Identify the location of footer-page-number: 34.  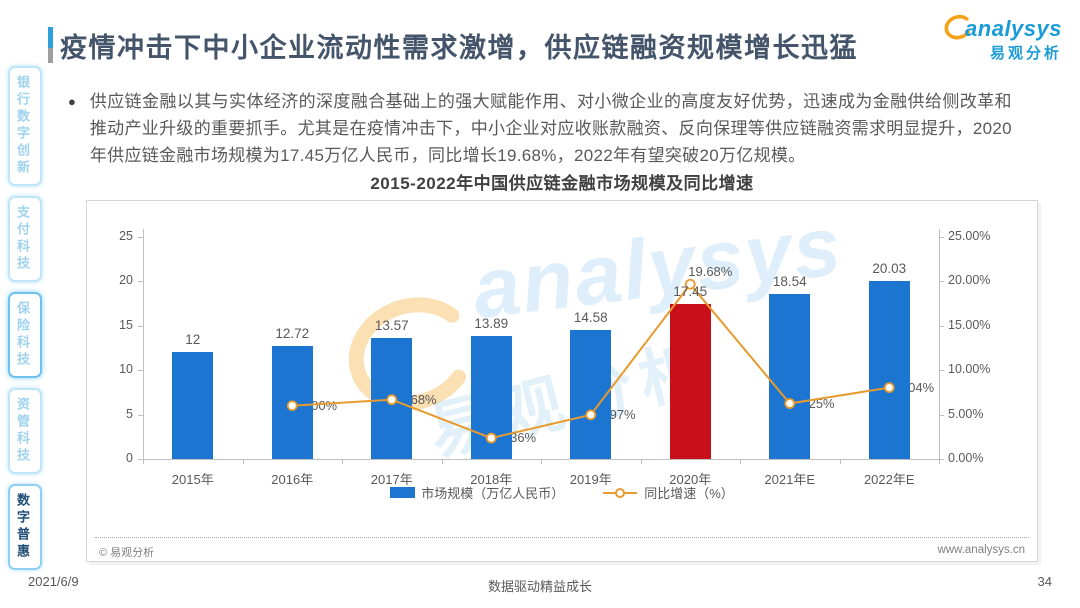
(1044, 581).